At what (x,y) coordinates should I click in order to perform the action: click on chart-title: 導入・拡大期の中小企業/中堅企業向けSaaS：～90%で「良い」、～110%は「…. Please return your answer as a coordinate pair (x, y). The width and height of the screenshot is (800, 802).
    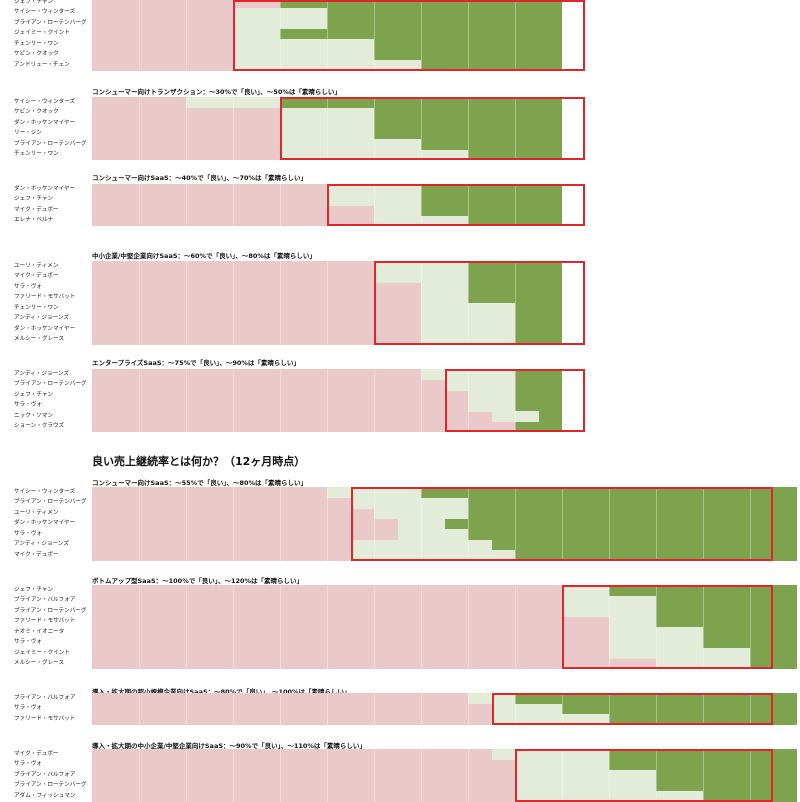
    Looking at the image, I should click on (229, 746).